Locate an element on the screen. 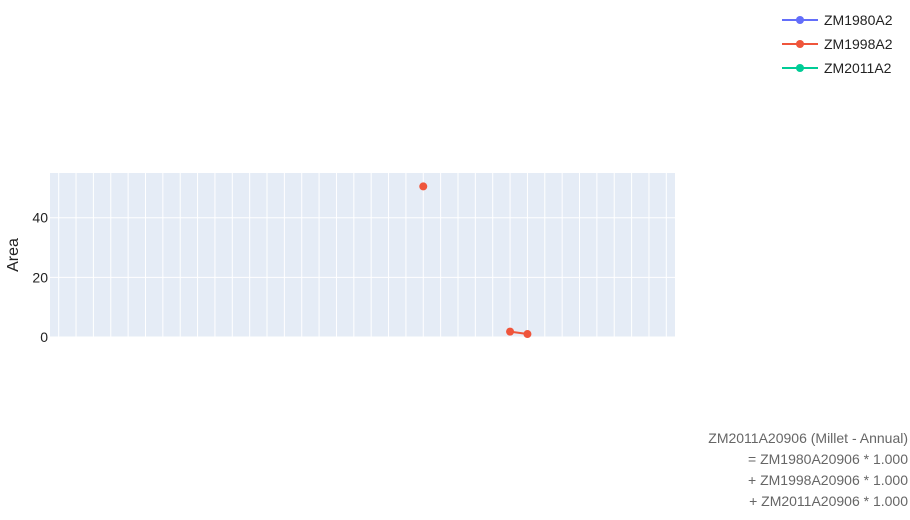 This screenshot has width=910, height=520. series-layer is located at coordinates (475, 260).